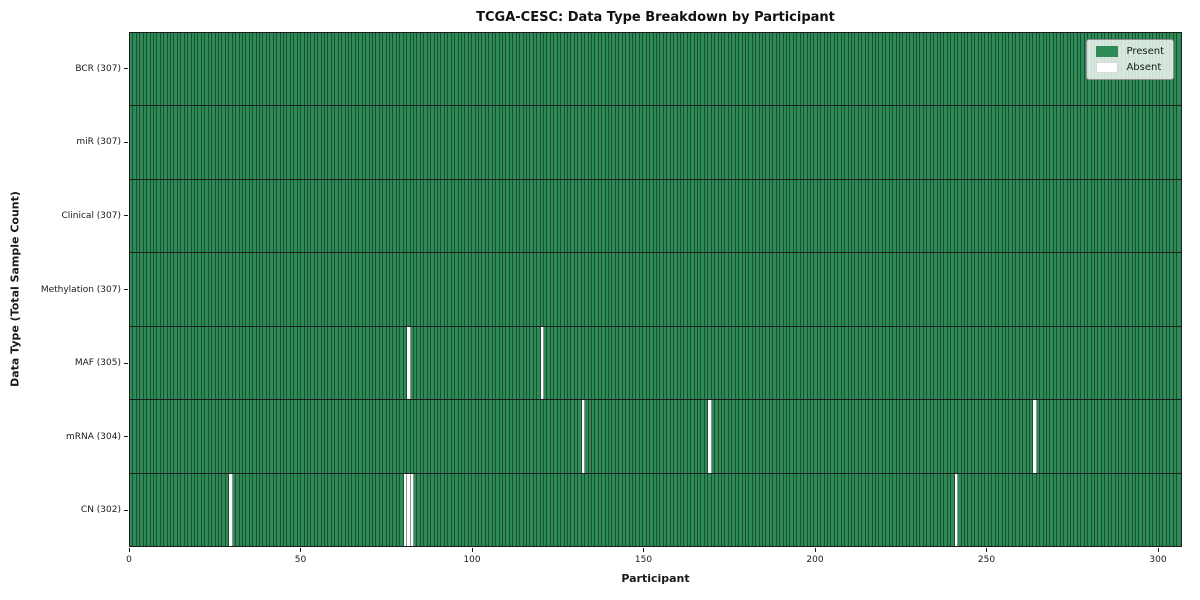 This screenshot has width=1200, height=600. Describe the element at coordinates (15, 289) in the screenshot. I see `y-axis-title: Data Type (Total Sample Count)` at that location.